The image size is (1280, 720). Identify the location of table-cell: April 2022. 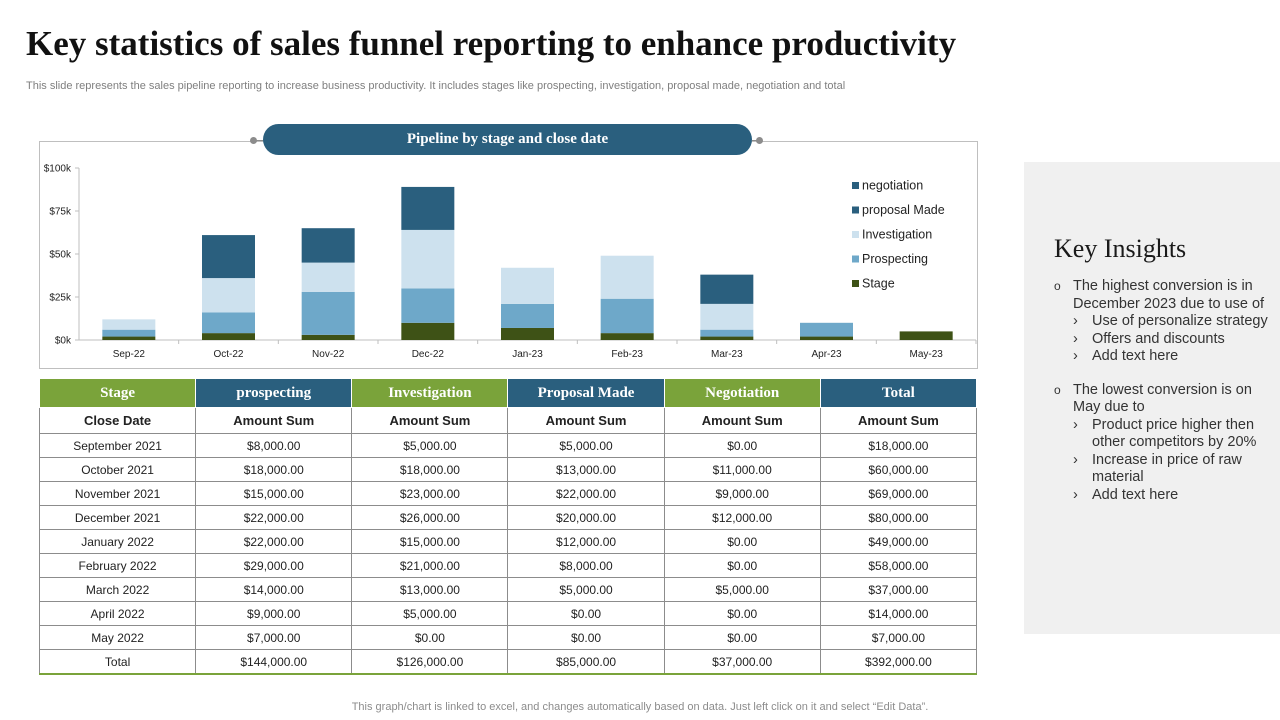
(117, 613).